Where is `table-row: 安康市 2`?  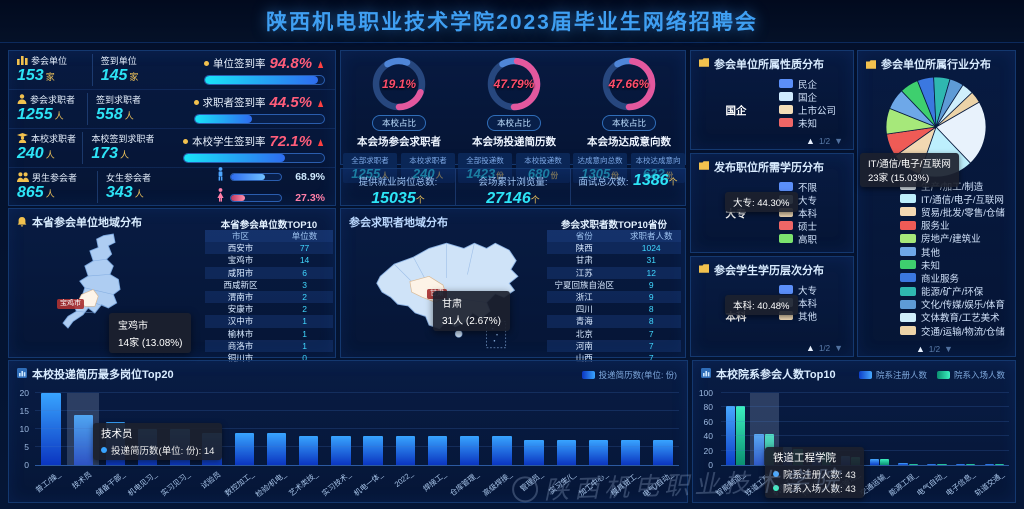 table-row: 安康市 2 is located at coordinates (267, 309).